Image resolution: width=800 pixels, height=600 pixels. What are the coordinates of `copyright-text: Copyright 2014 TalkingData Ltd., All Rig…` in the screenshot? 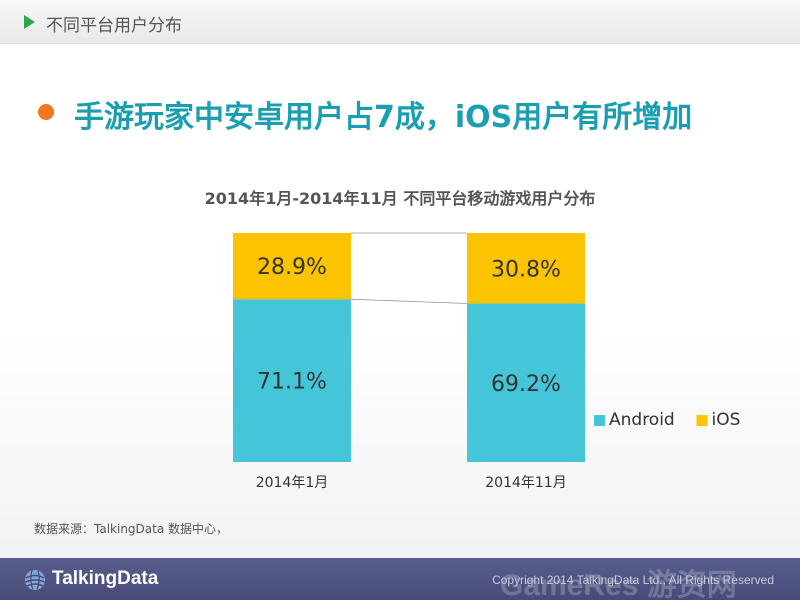 It's located at (633, 580).